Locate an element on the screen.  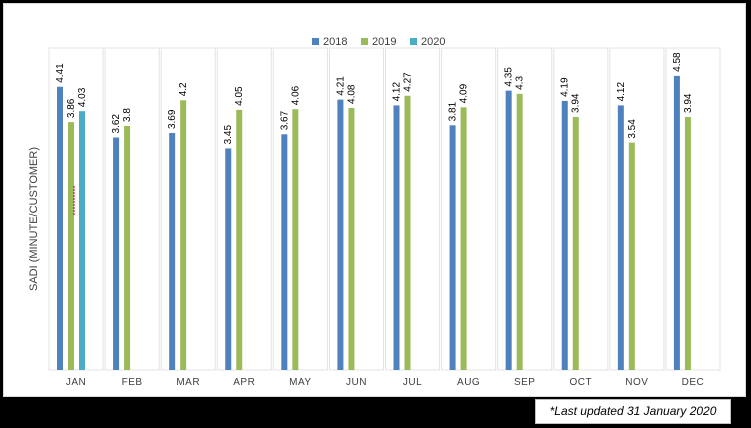
bar-2018-jul is located at coordinates (396, 237).